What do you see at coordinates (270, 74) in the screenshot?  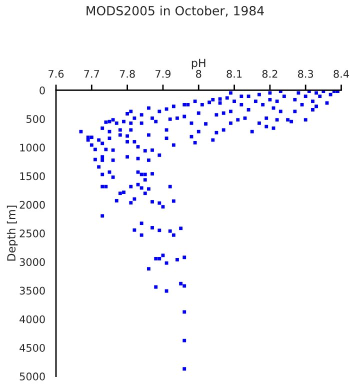 I see `x-tick-label: 8.2` at bounding box center [270, 74].